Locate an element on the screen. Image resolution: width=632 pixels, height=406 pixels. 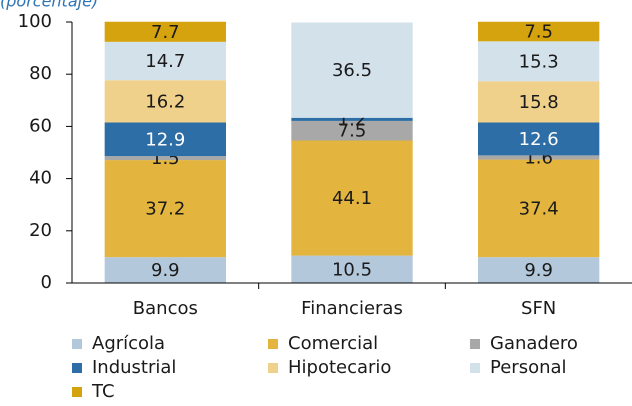
legend-label: Ganadero is located at coordinates (534, 343).